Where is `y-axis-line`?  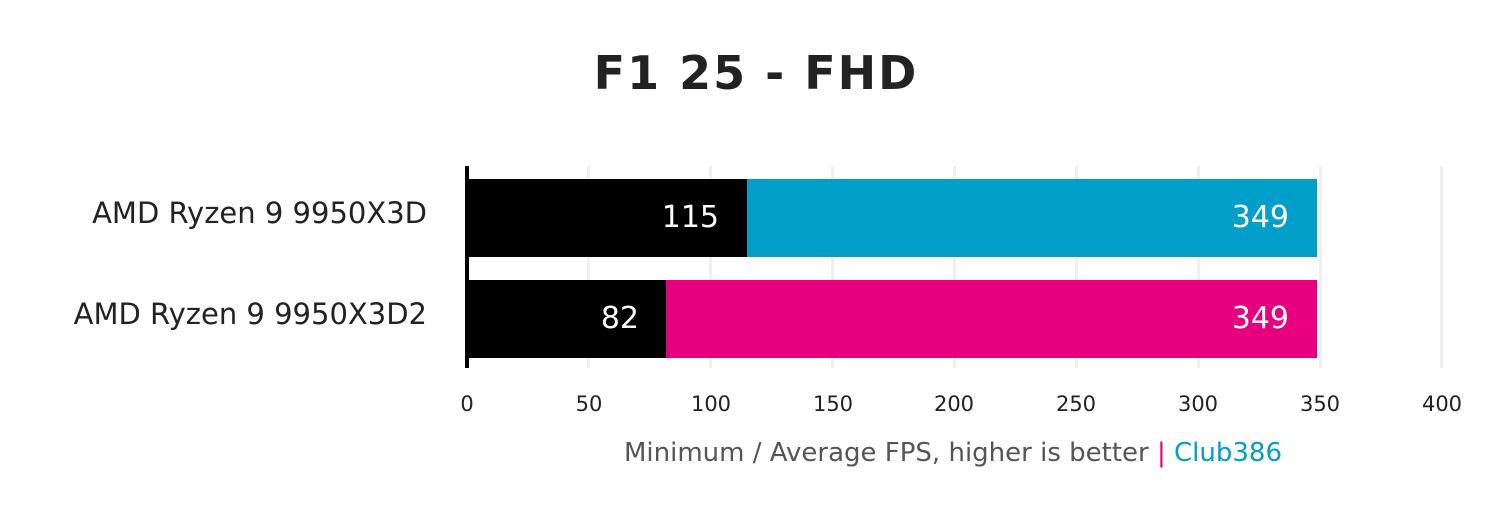 y-axis-line is located at coordinates (467, 267).